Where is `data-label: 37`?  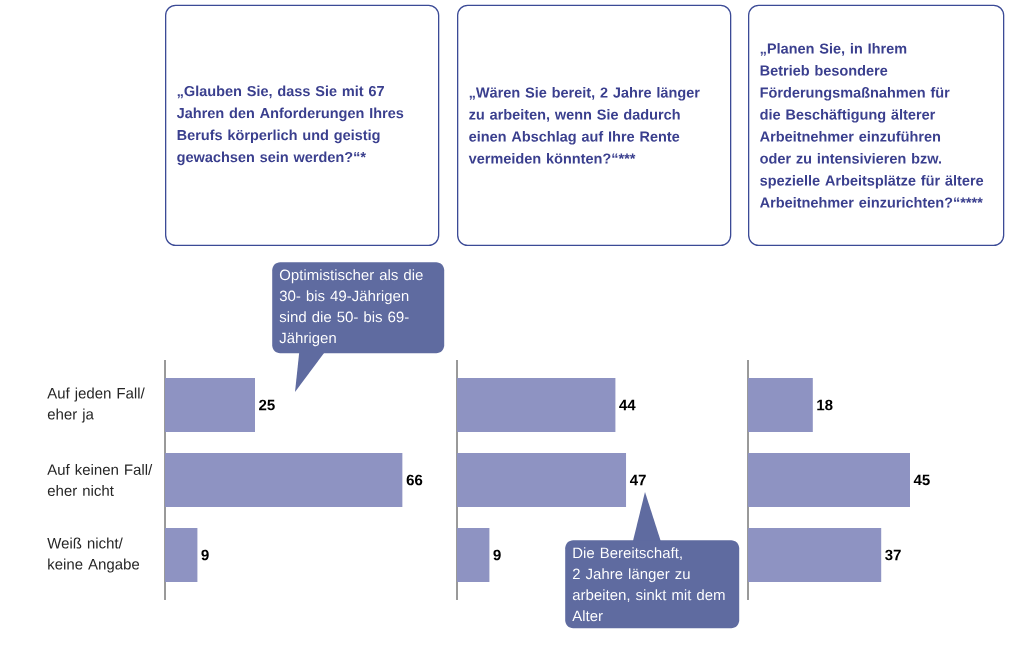 data-label: 37 is located at coordinates (893, 555).